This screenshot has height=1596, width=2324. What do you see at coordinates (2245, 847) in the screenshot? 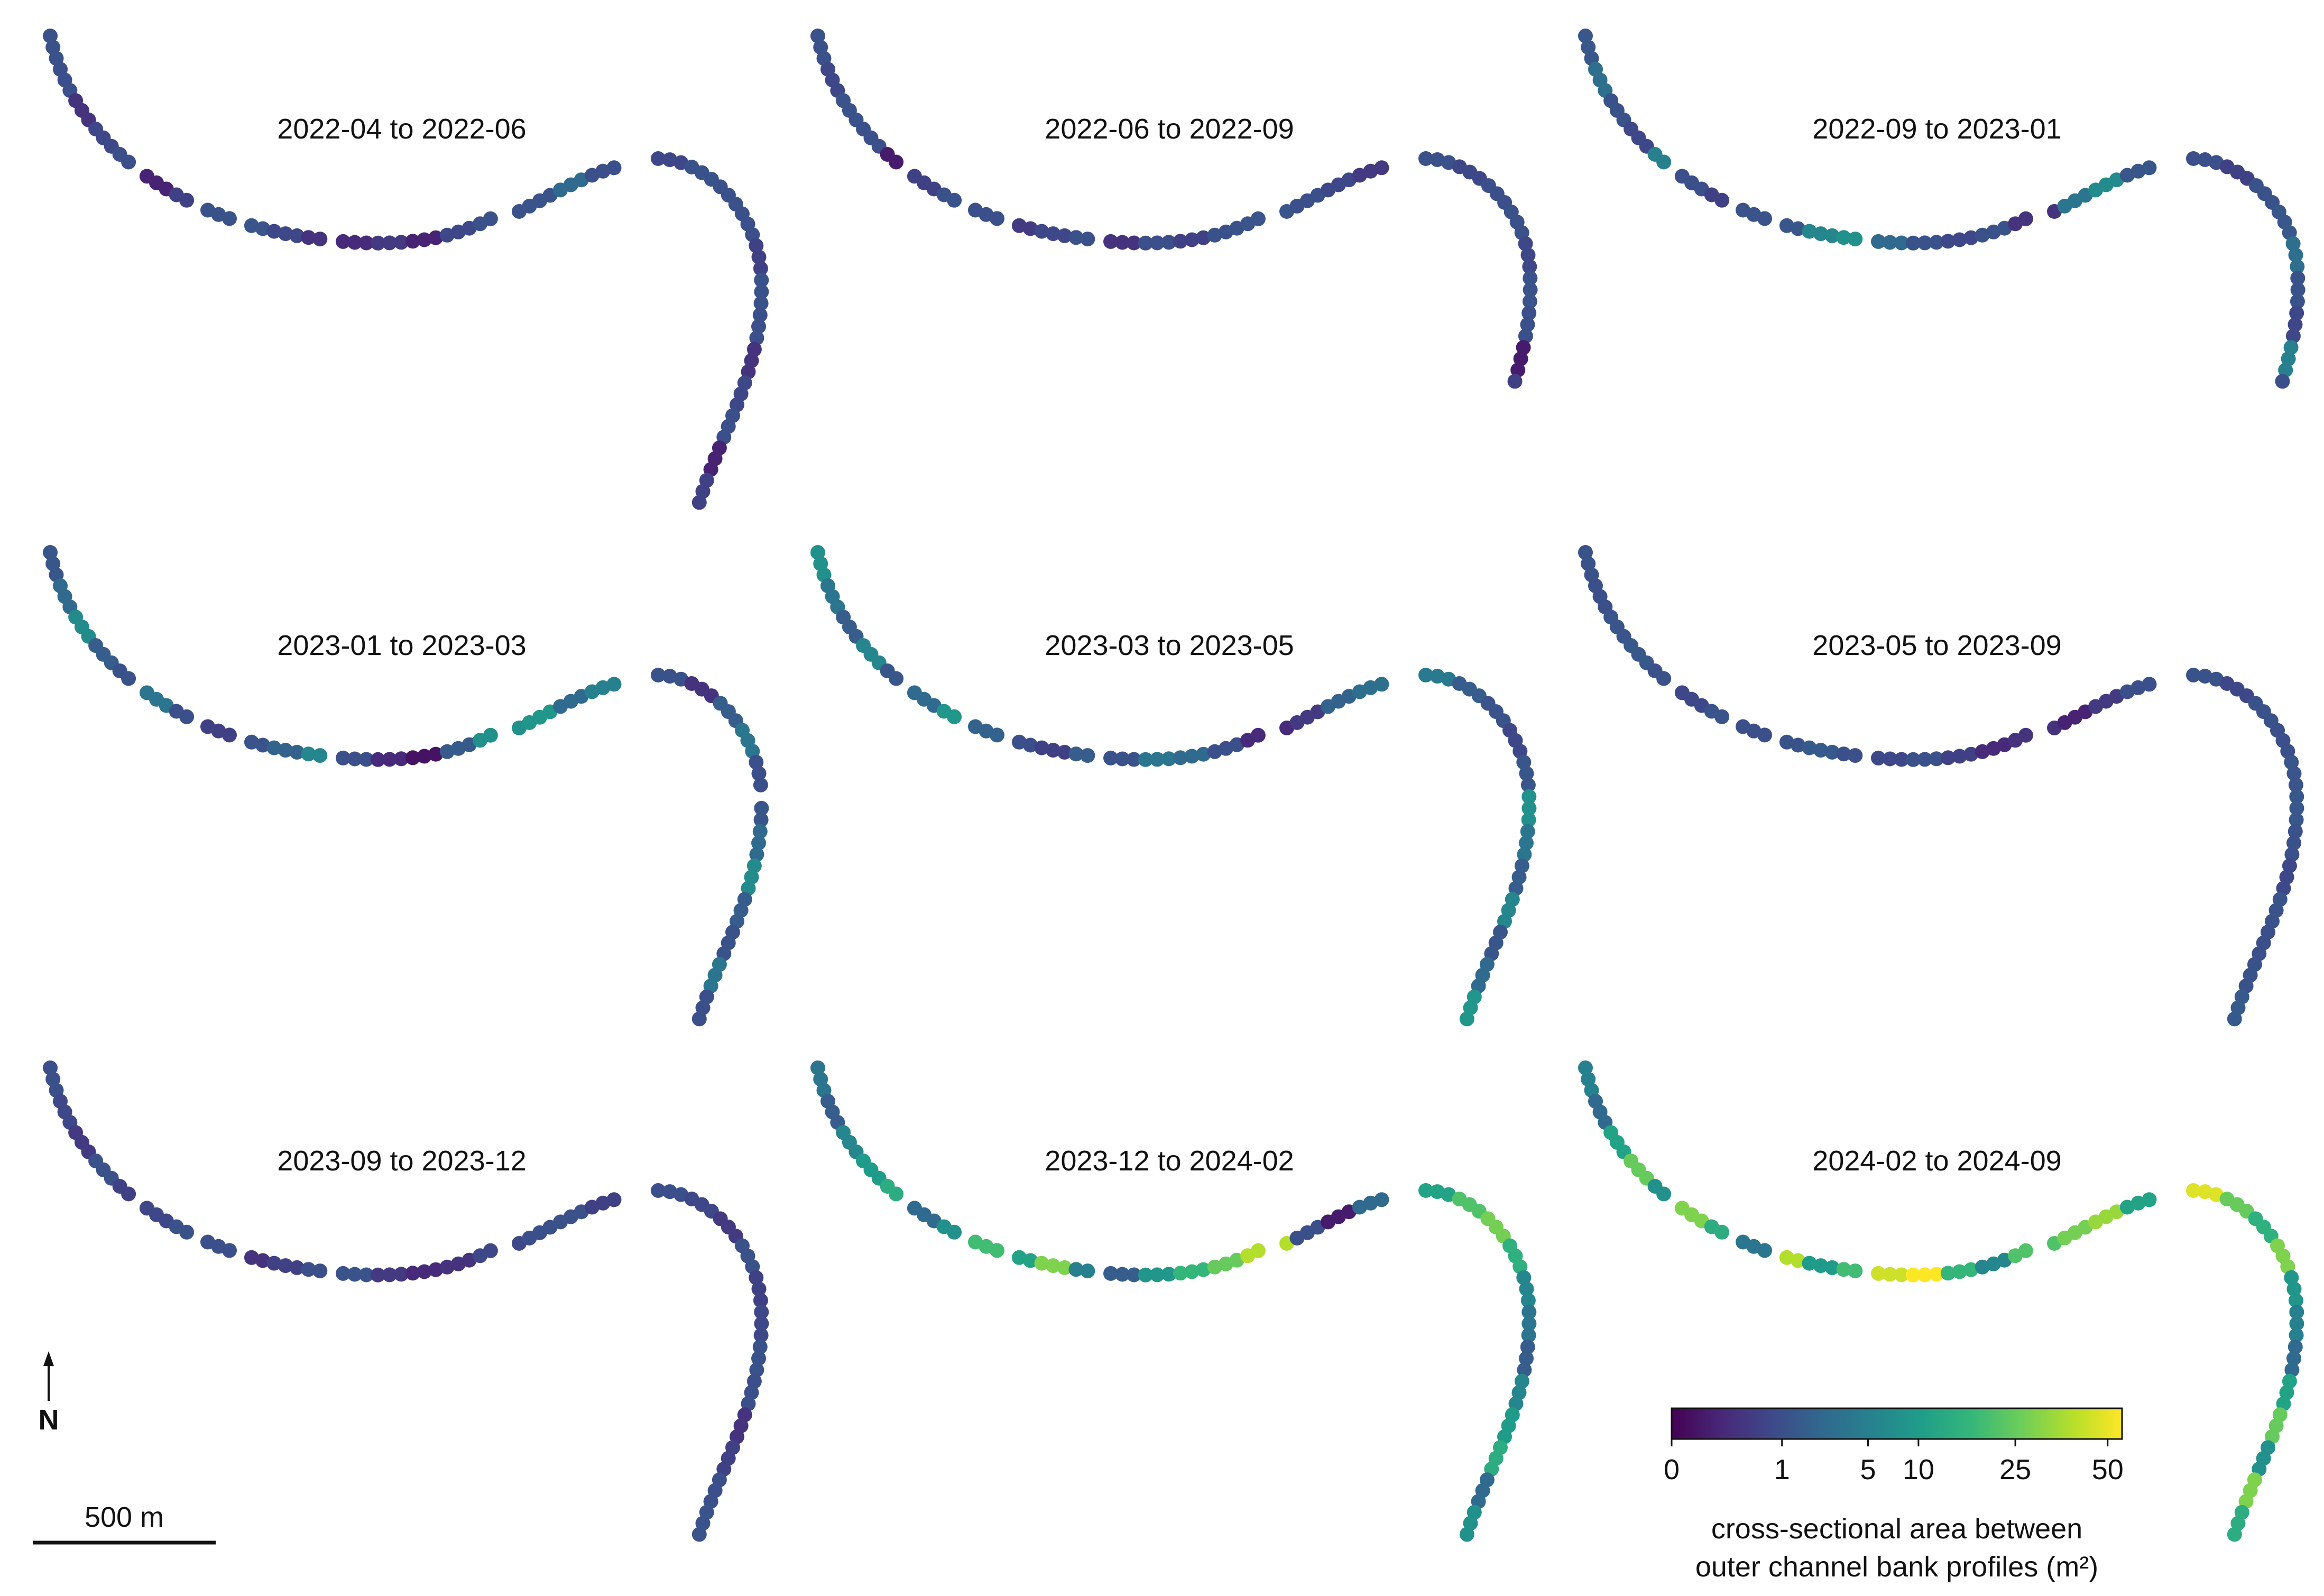
I see `channel-reach-east` at bounding box center [2245, 847].